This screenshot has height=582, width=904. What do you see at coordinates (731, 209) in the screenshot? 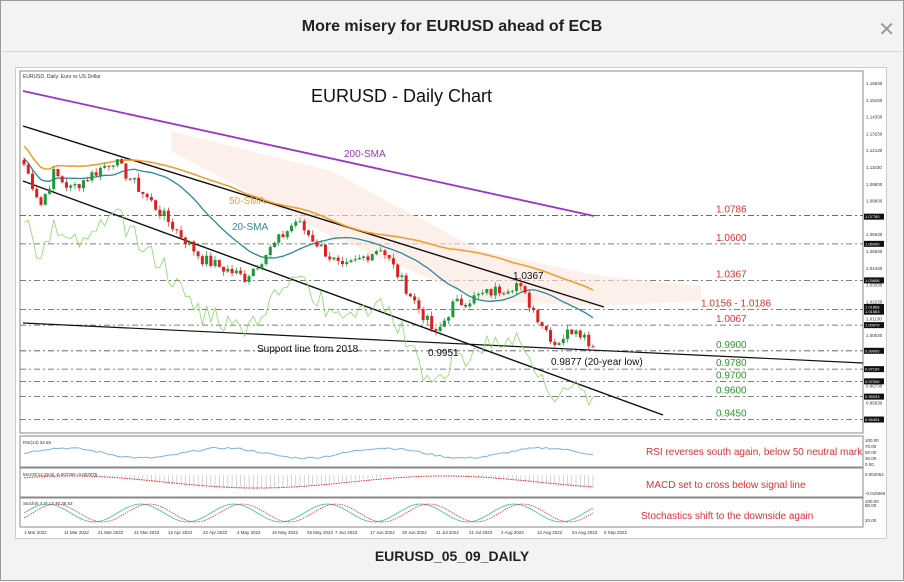
I see `level-label: 1.0786` at bounding box center [731, 209].